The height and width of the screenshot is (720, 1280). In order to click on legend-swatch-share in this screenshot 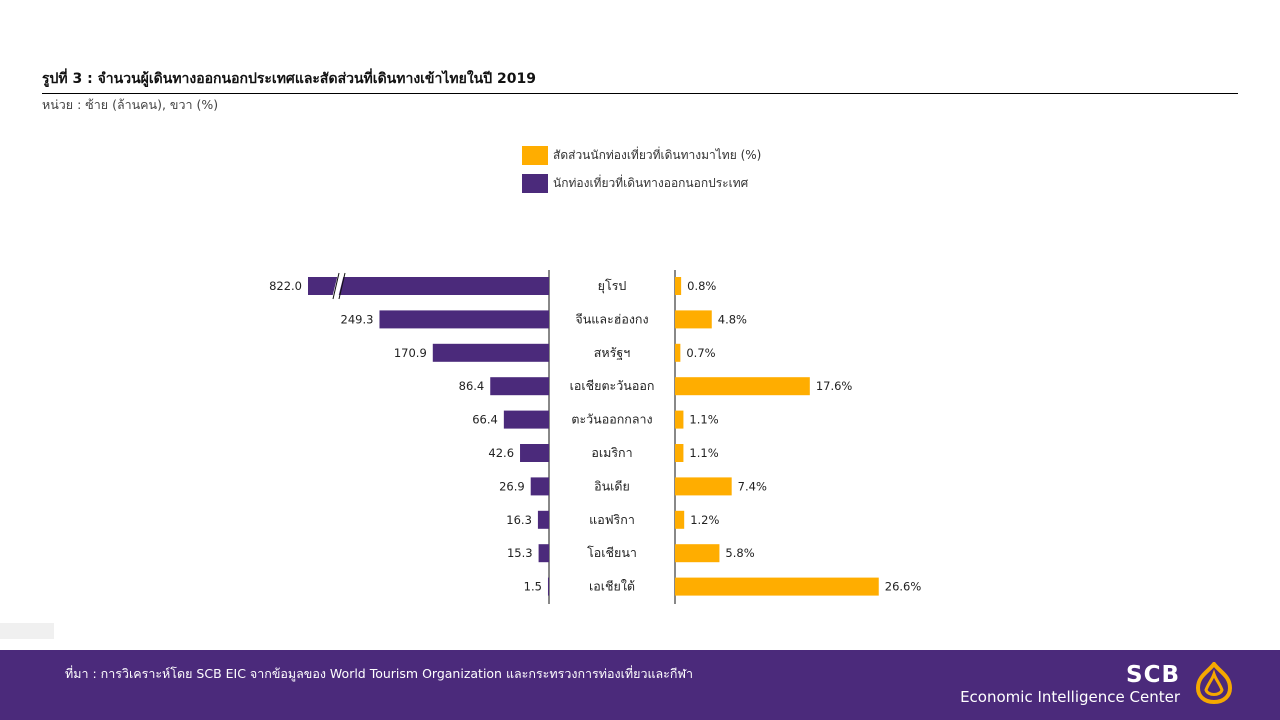, I will do `click(535, 155)`.